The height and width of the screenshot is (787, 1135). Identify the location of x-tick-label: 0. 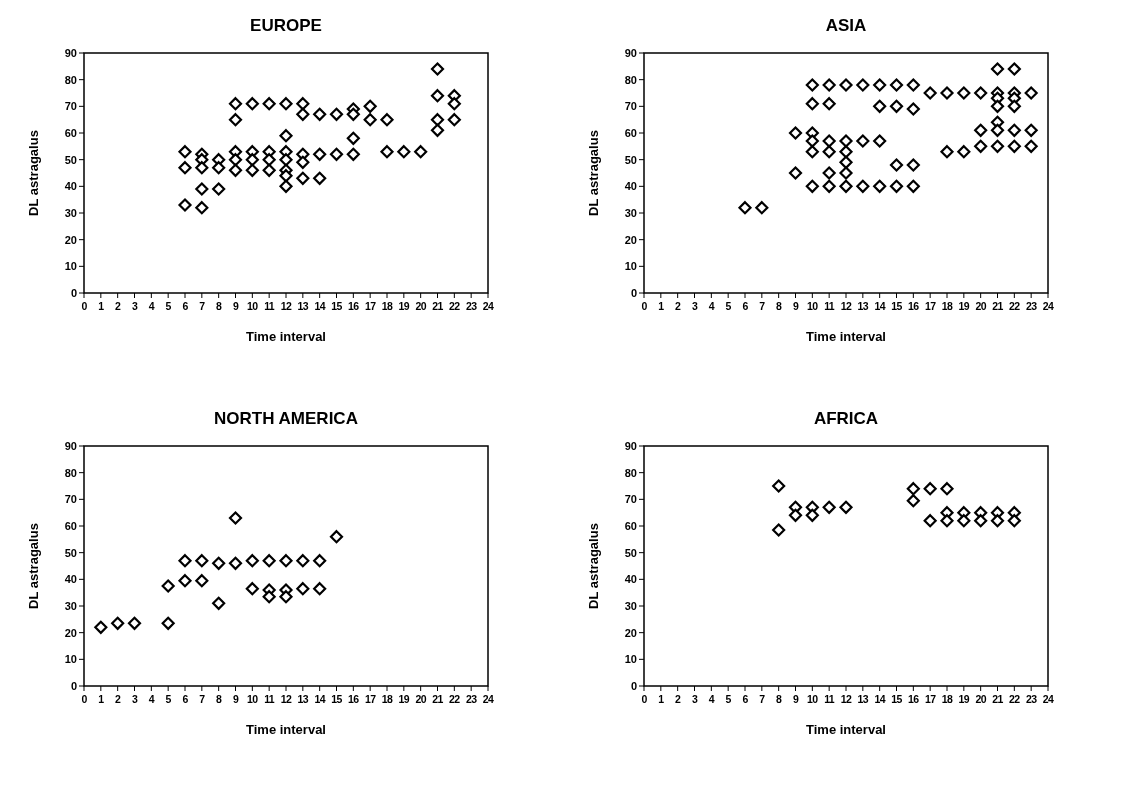
(84, 699).